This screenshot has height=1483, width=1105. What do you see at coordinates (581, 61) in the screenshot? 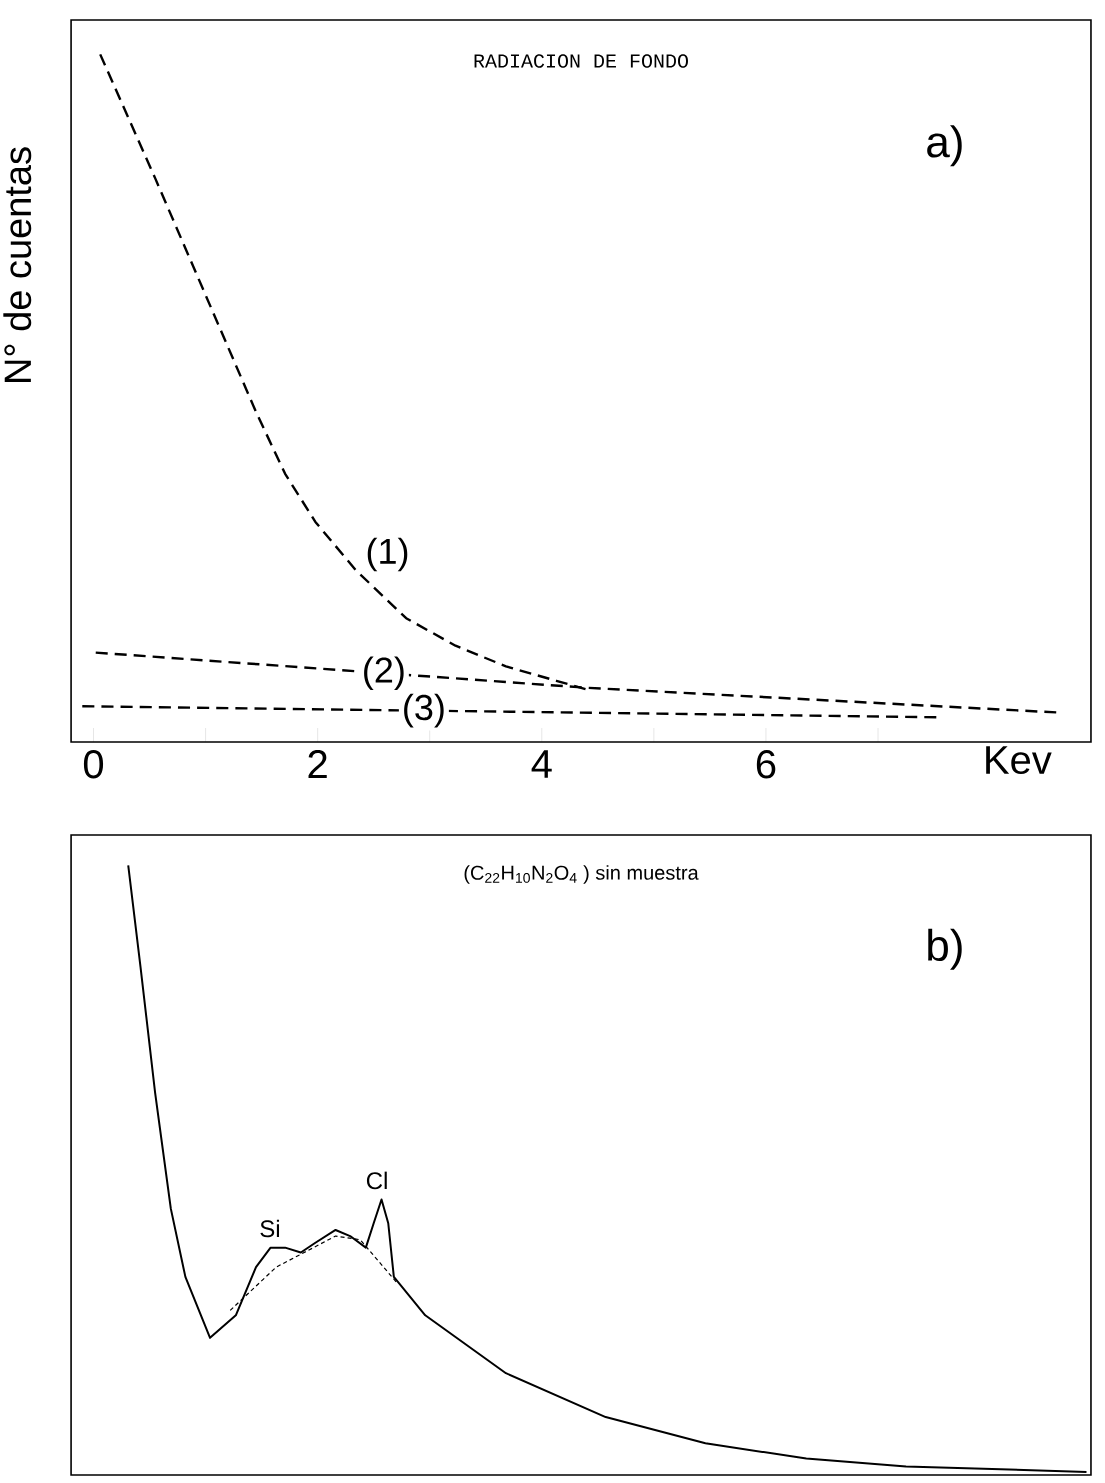
I see `chart-title: RADIACION DE FONDO` at bounding box center [581, 61].